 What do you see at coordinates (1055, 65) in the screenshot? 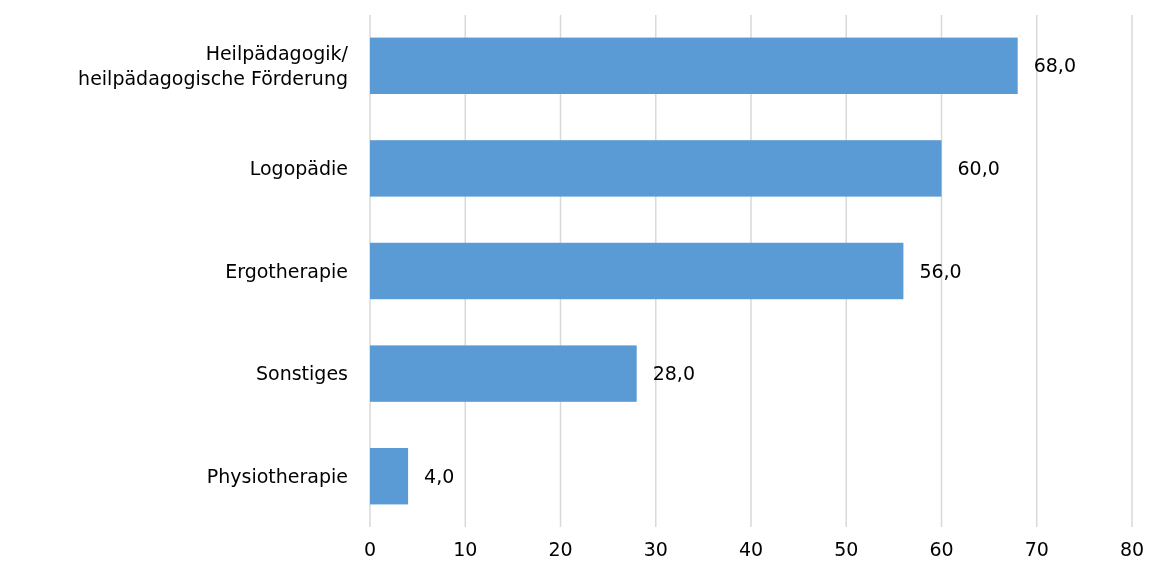
I see `data-label: 68,0` at bounding box center [1055, 65].